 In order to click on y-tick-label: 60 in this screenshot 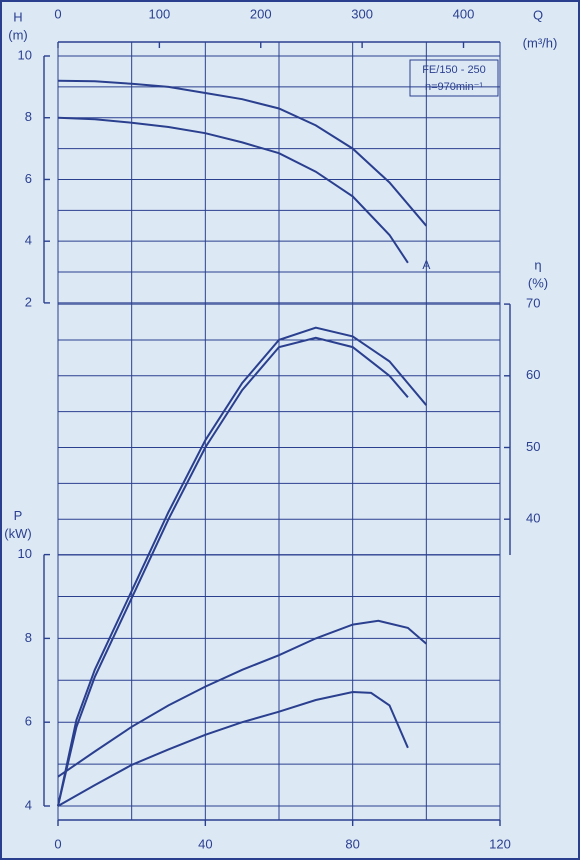, I will do `click(533, 374)`.